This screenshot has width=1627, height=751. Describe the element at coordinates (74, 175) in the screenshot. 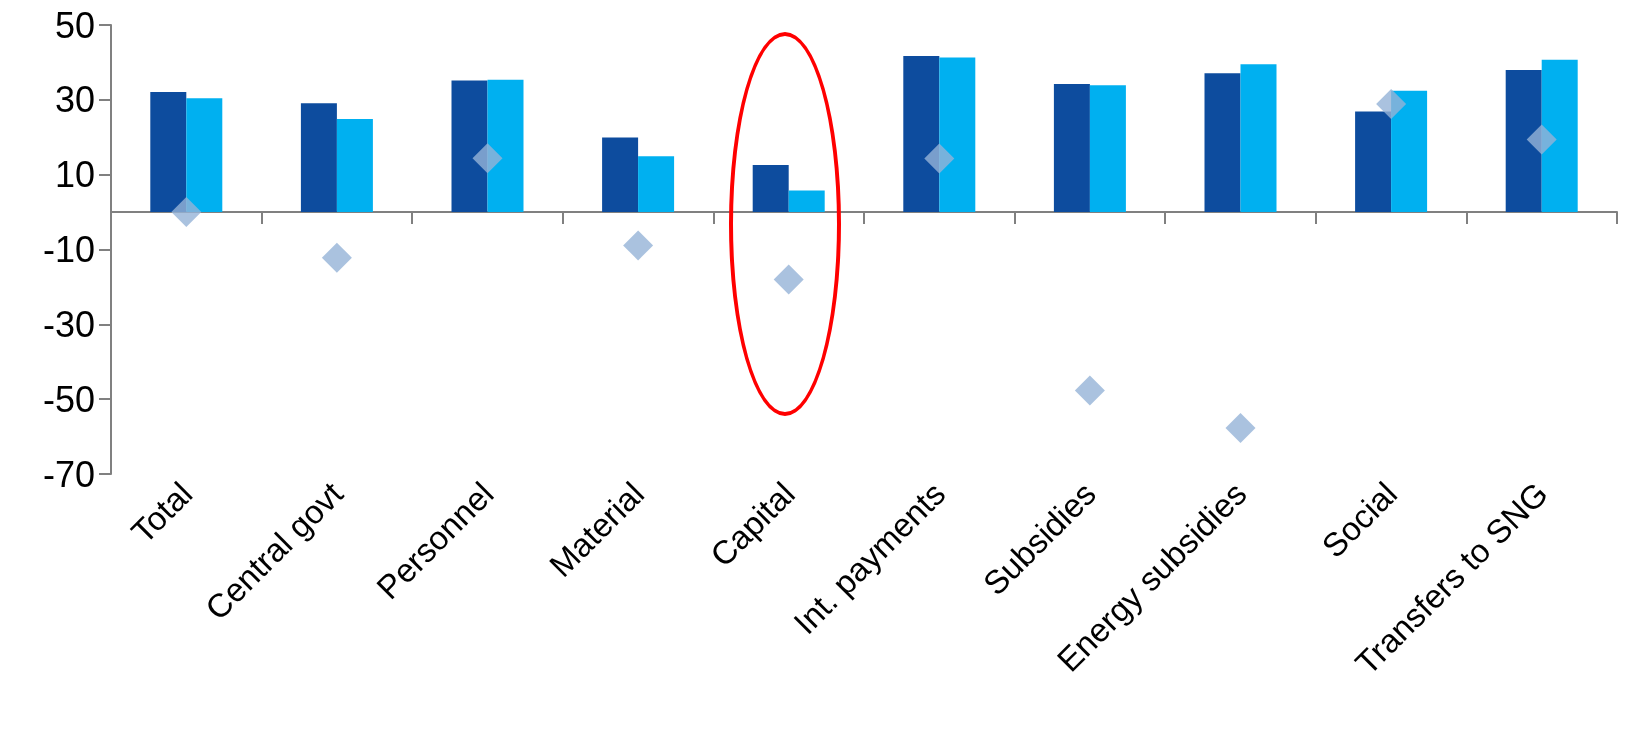

I see `y-tick-label: 10` at that location.